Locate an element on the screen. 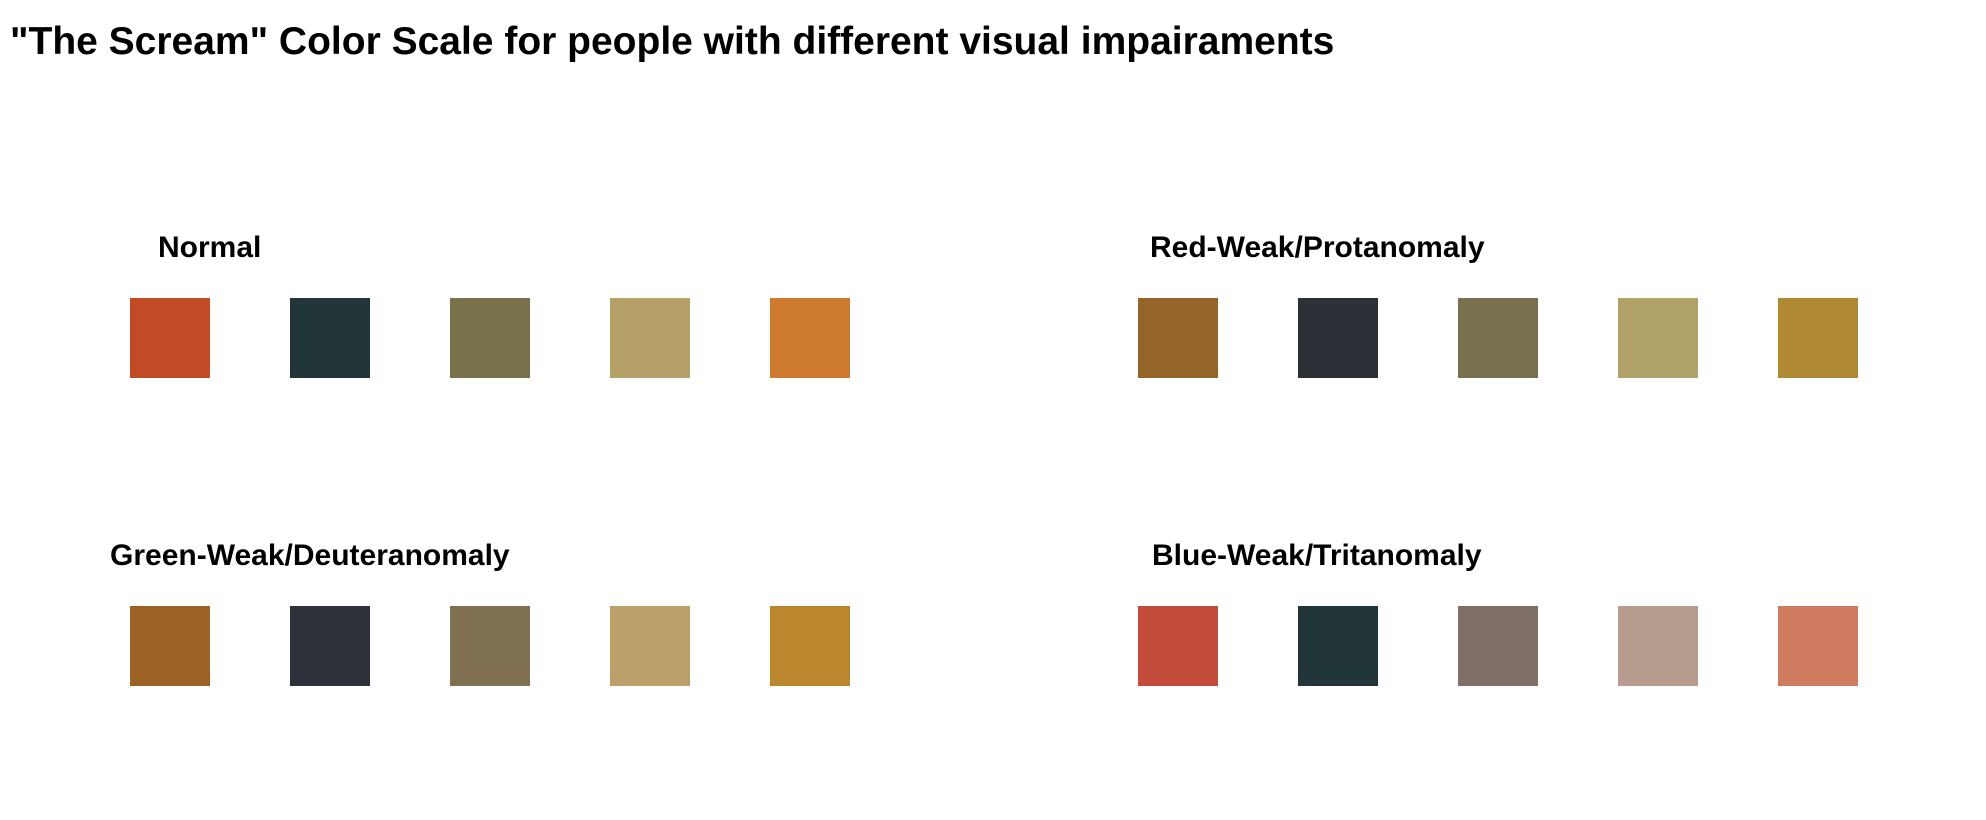 This screenshot has height=820, width=1986. panel-title-protanomaly: Red-Weak/Protanomaly is located at coordinates (1317, 247).